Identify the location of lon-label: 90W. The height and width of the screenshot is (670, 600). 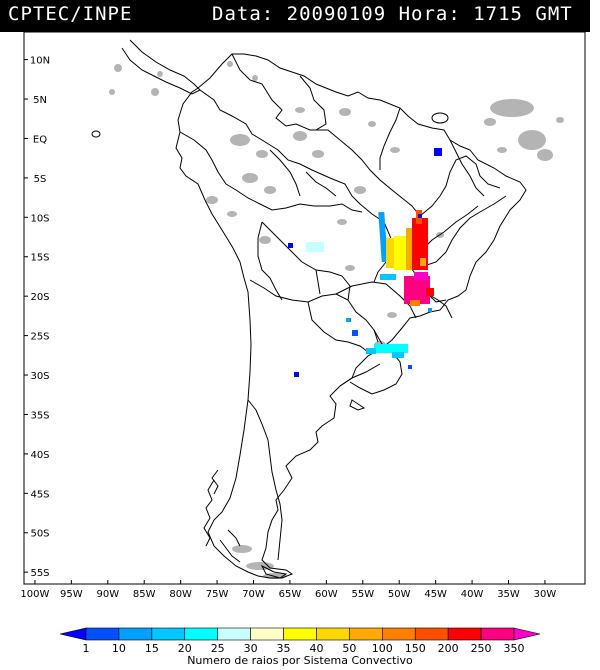
(107, 594).